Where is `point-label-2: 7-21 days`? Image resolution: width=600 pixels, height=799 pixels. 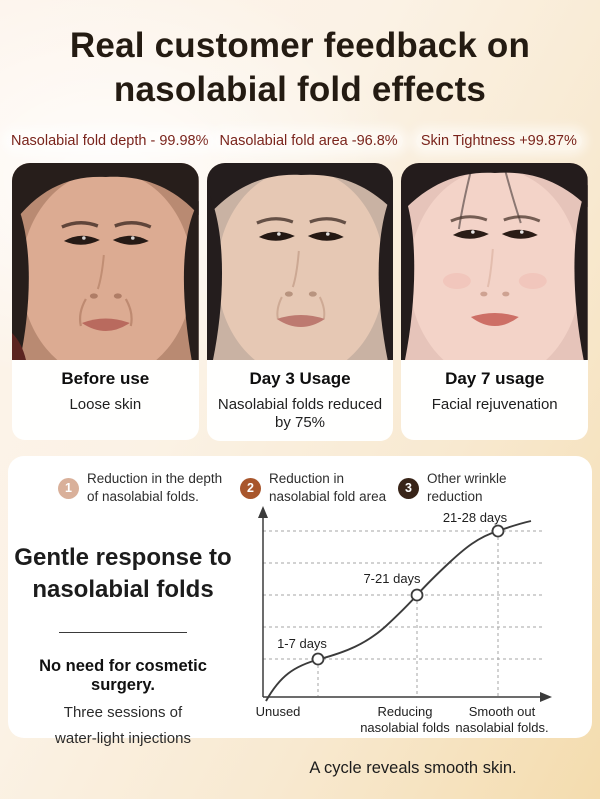 point-label-2: 7-21 days is located at coordinates (392, 578).